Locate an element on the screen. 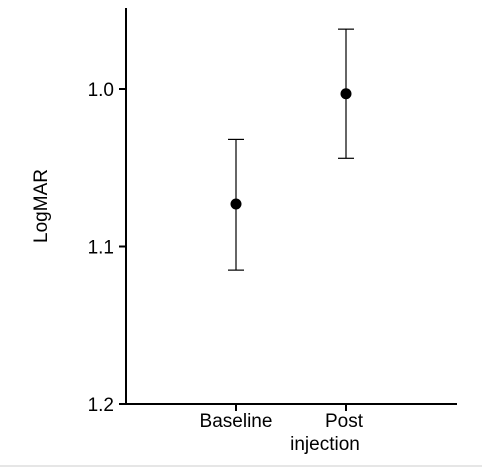 Image resolution: width=482 pixels, height=470 pixels. x-category-label: Post is located at coordinates (344, 421).